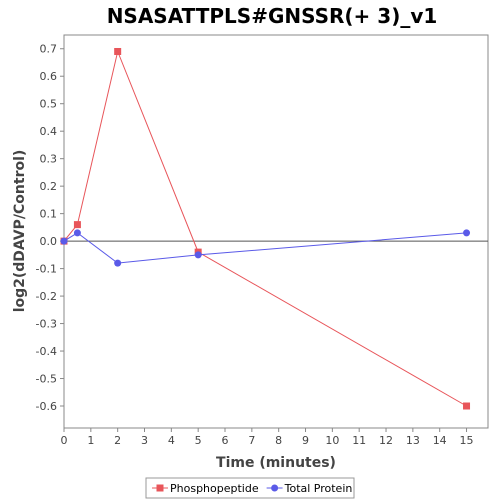  What do you see at coordinates (49, 214) in the screenshot?
I see `y-tick-label: 0.1` at bounding box center [49, 214].